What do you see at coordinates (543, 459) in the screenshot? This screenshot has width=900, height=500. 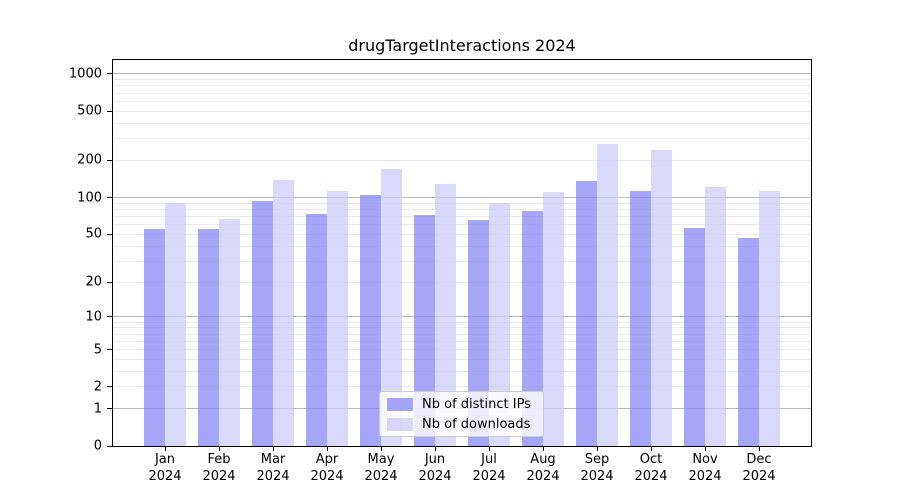 I see `x-tick-month: Aug` at bounding box center [543, 459].